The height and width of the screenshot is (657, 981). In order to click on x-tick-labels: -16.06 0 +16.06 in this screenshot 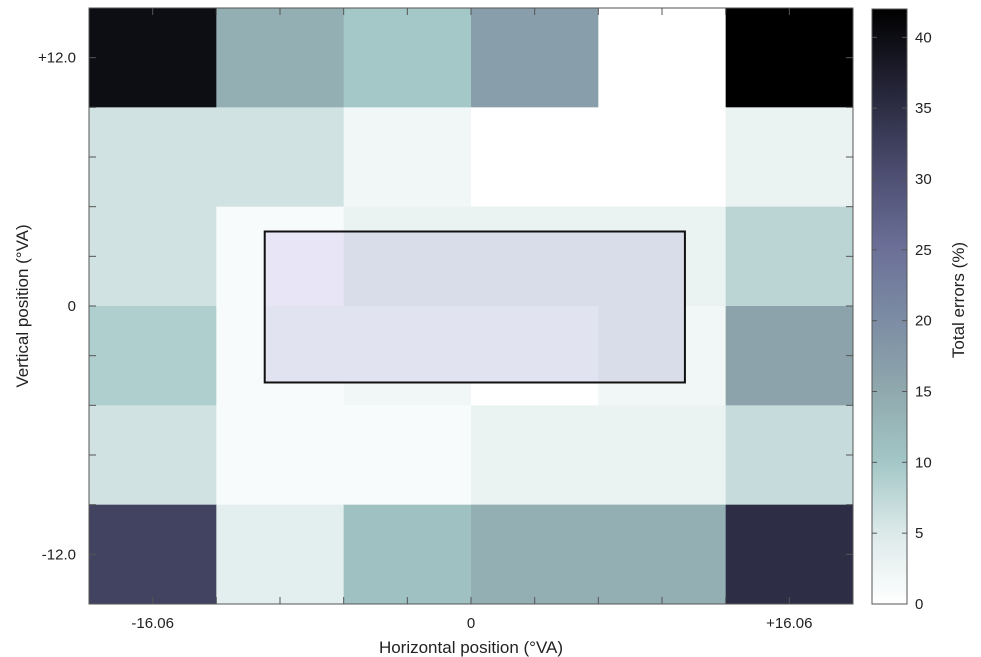, I will do `click(471, 623)`.